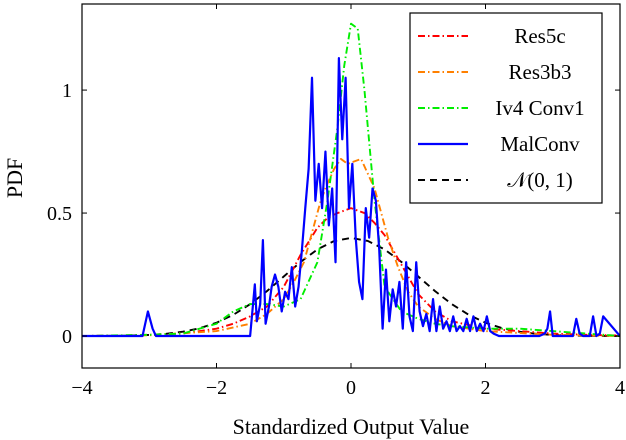 The image size is (626, 440). I want to click on x-tick-label: −4, so click(81, 388).